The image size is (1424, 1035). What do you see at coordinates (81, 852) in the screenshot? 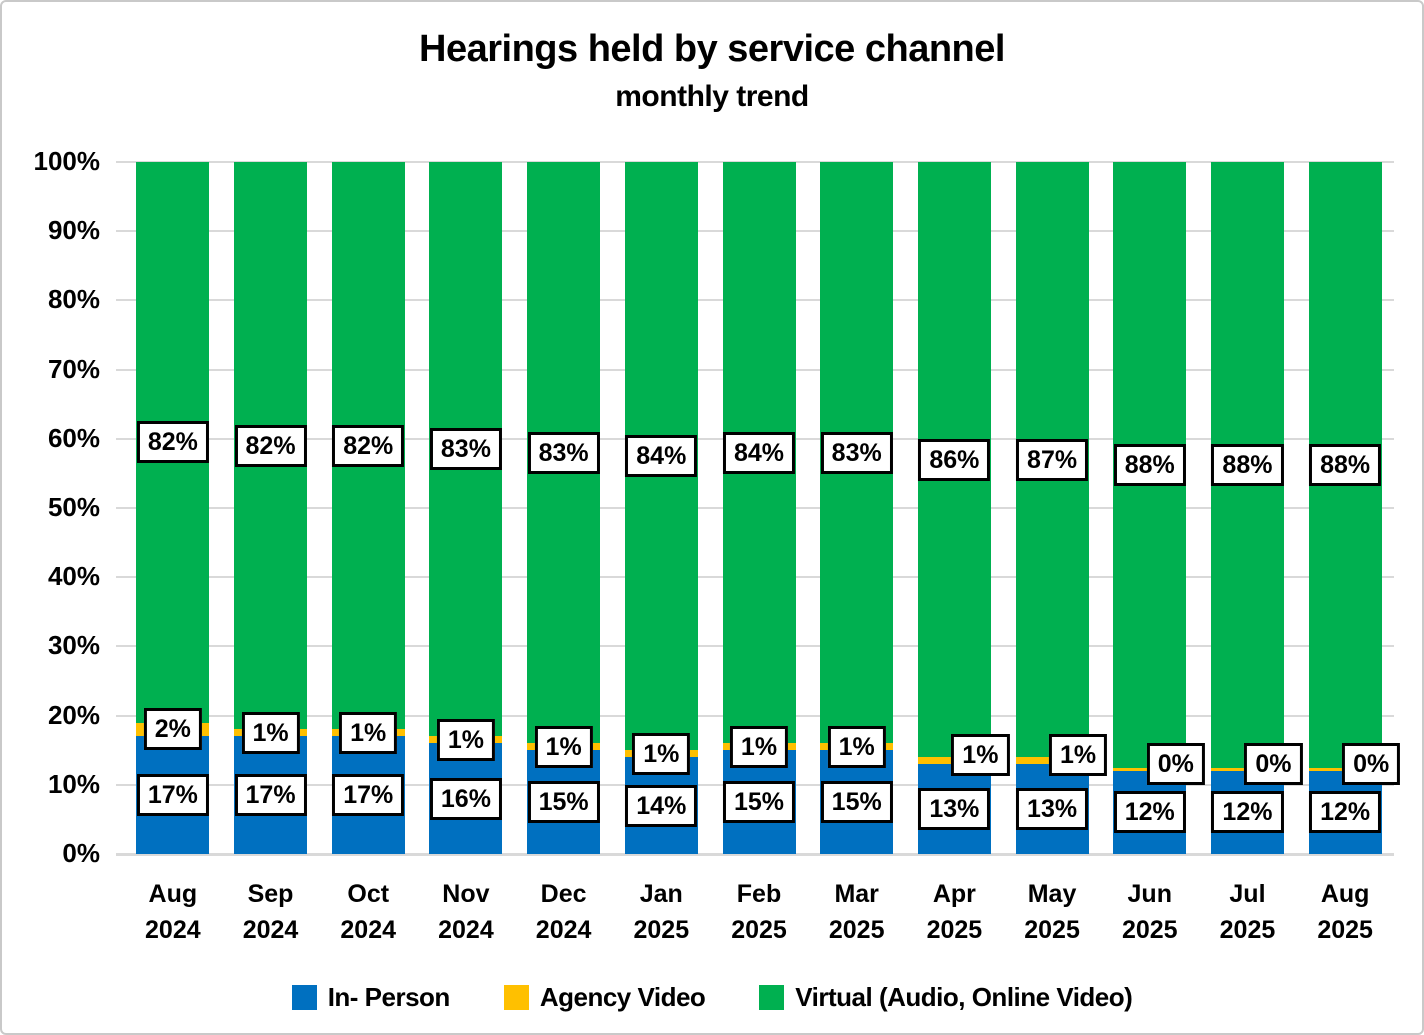
I see `y-axis-label-0: 0%` at bounding box center [81, 852].